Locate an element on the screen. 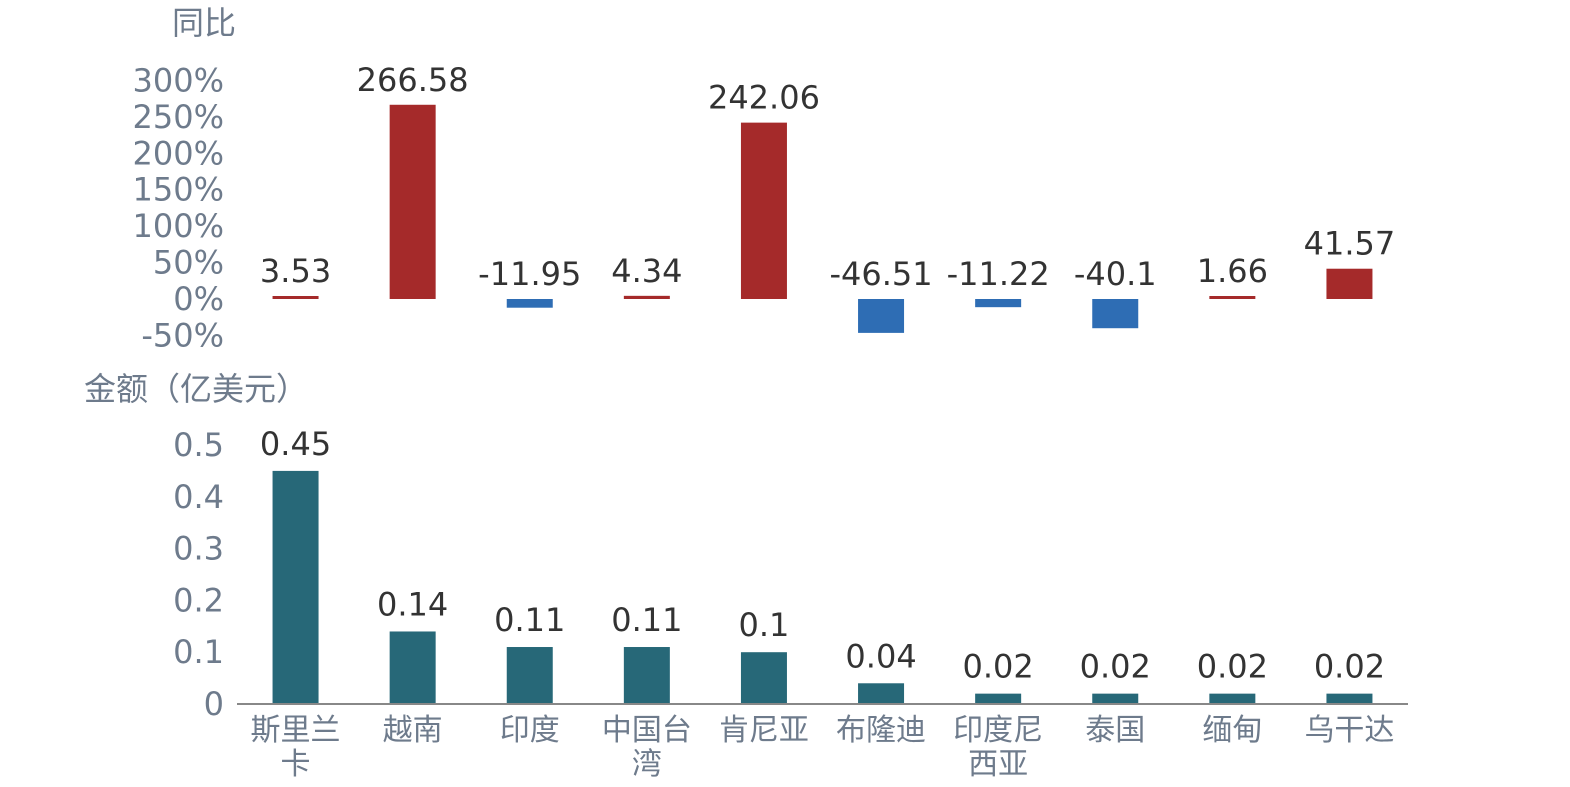  x-category-line: 缅甸 is located at coordinates (1232, 730).